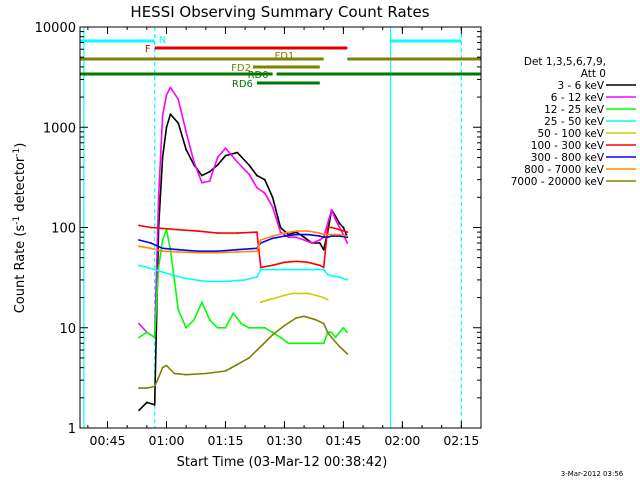  What do you see at coordinates (258, 75) in the screenshot?
I see `flag-label-rd0: RD0` at bounding box center [258, 75].